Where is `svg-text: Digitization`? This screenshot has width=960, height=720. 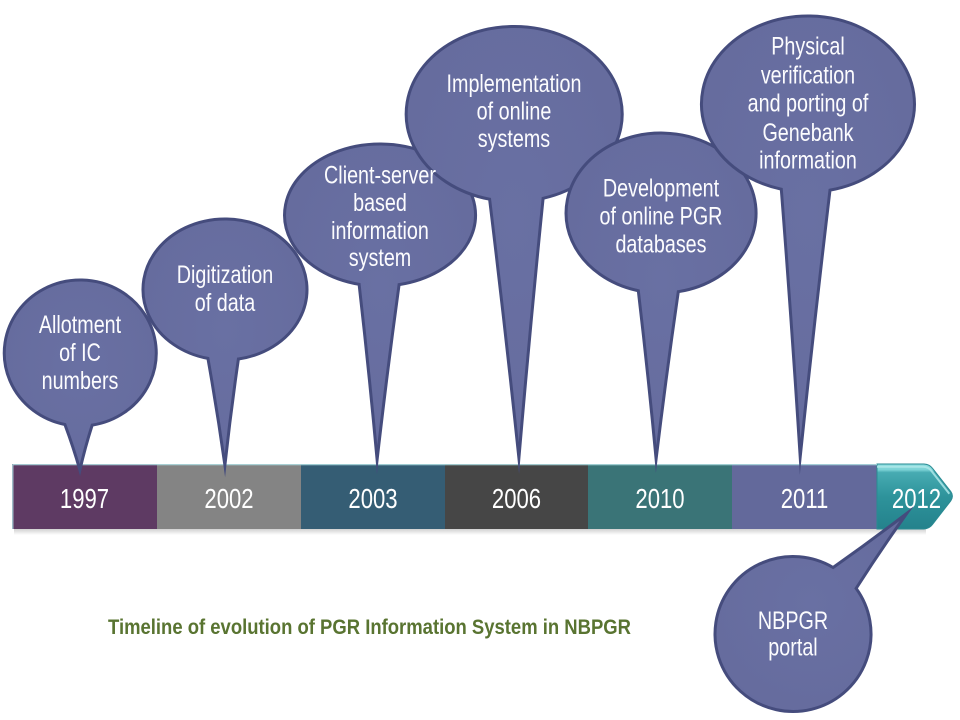 svg-text: Digitization is located at coordinates (225, 275).